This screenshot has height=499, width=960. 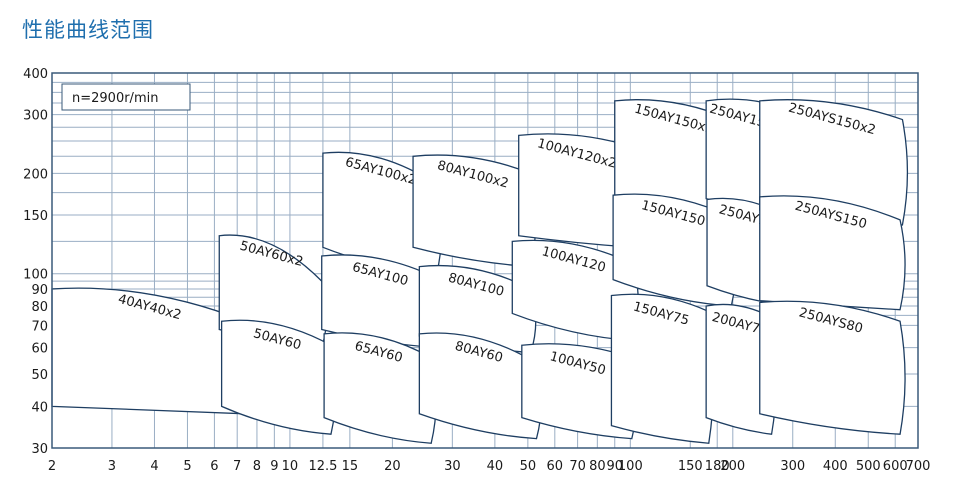 I want to click on region-150AY75: 150AY75, so click(x=662, y=368).